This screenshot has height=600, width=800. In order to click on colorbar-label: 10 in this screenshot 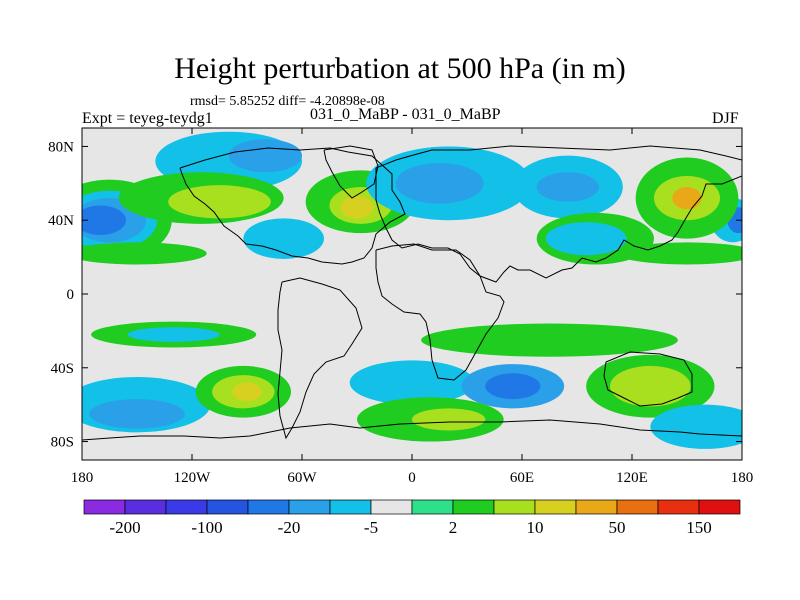, I will do `click(535, 527)`.